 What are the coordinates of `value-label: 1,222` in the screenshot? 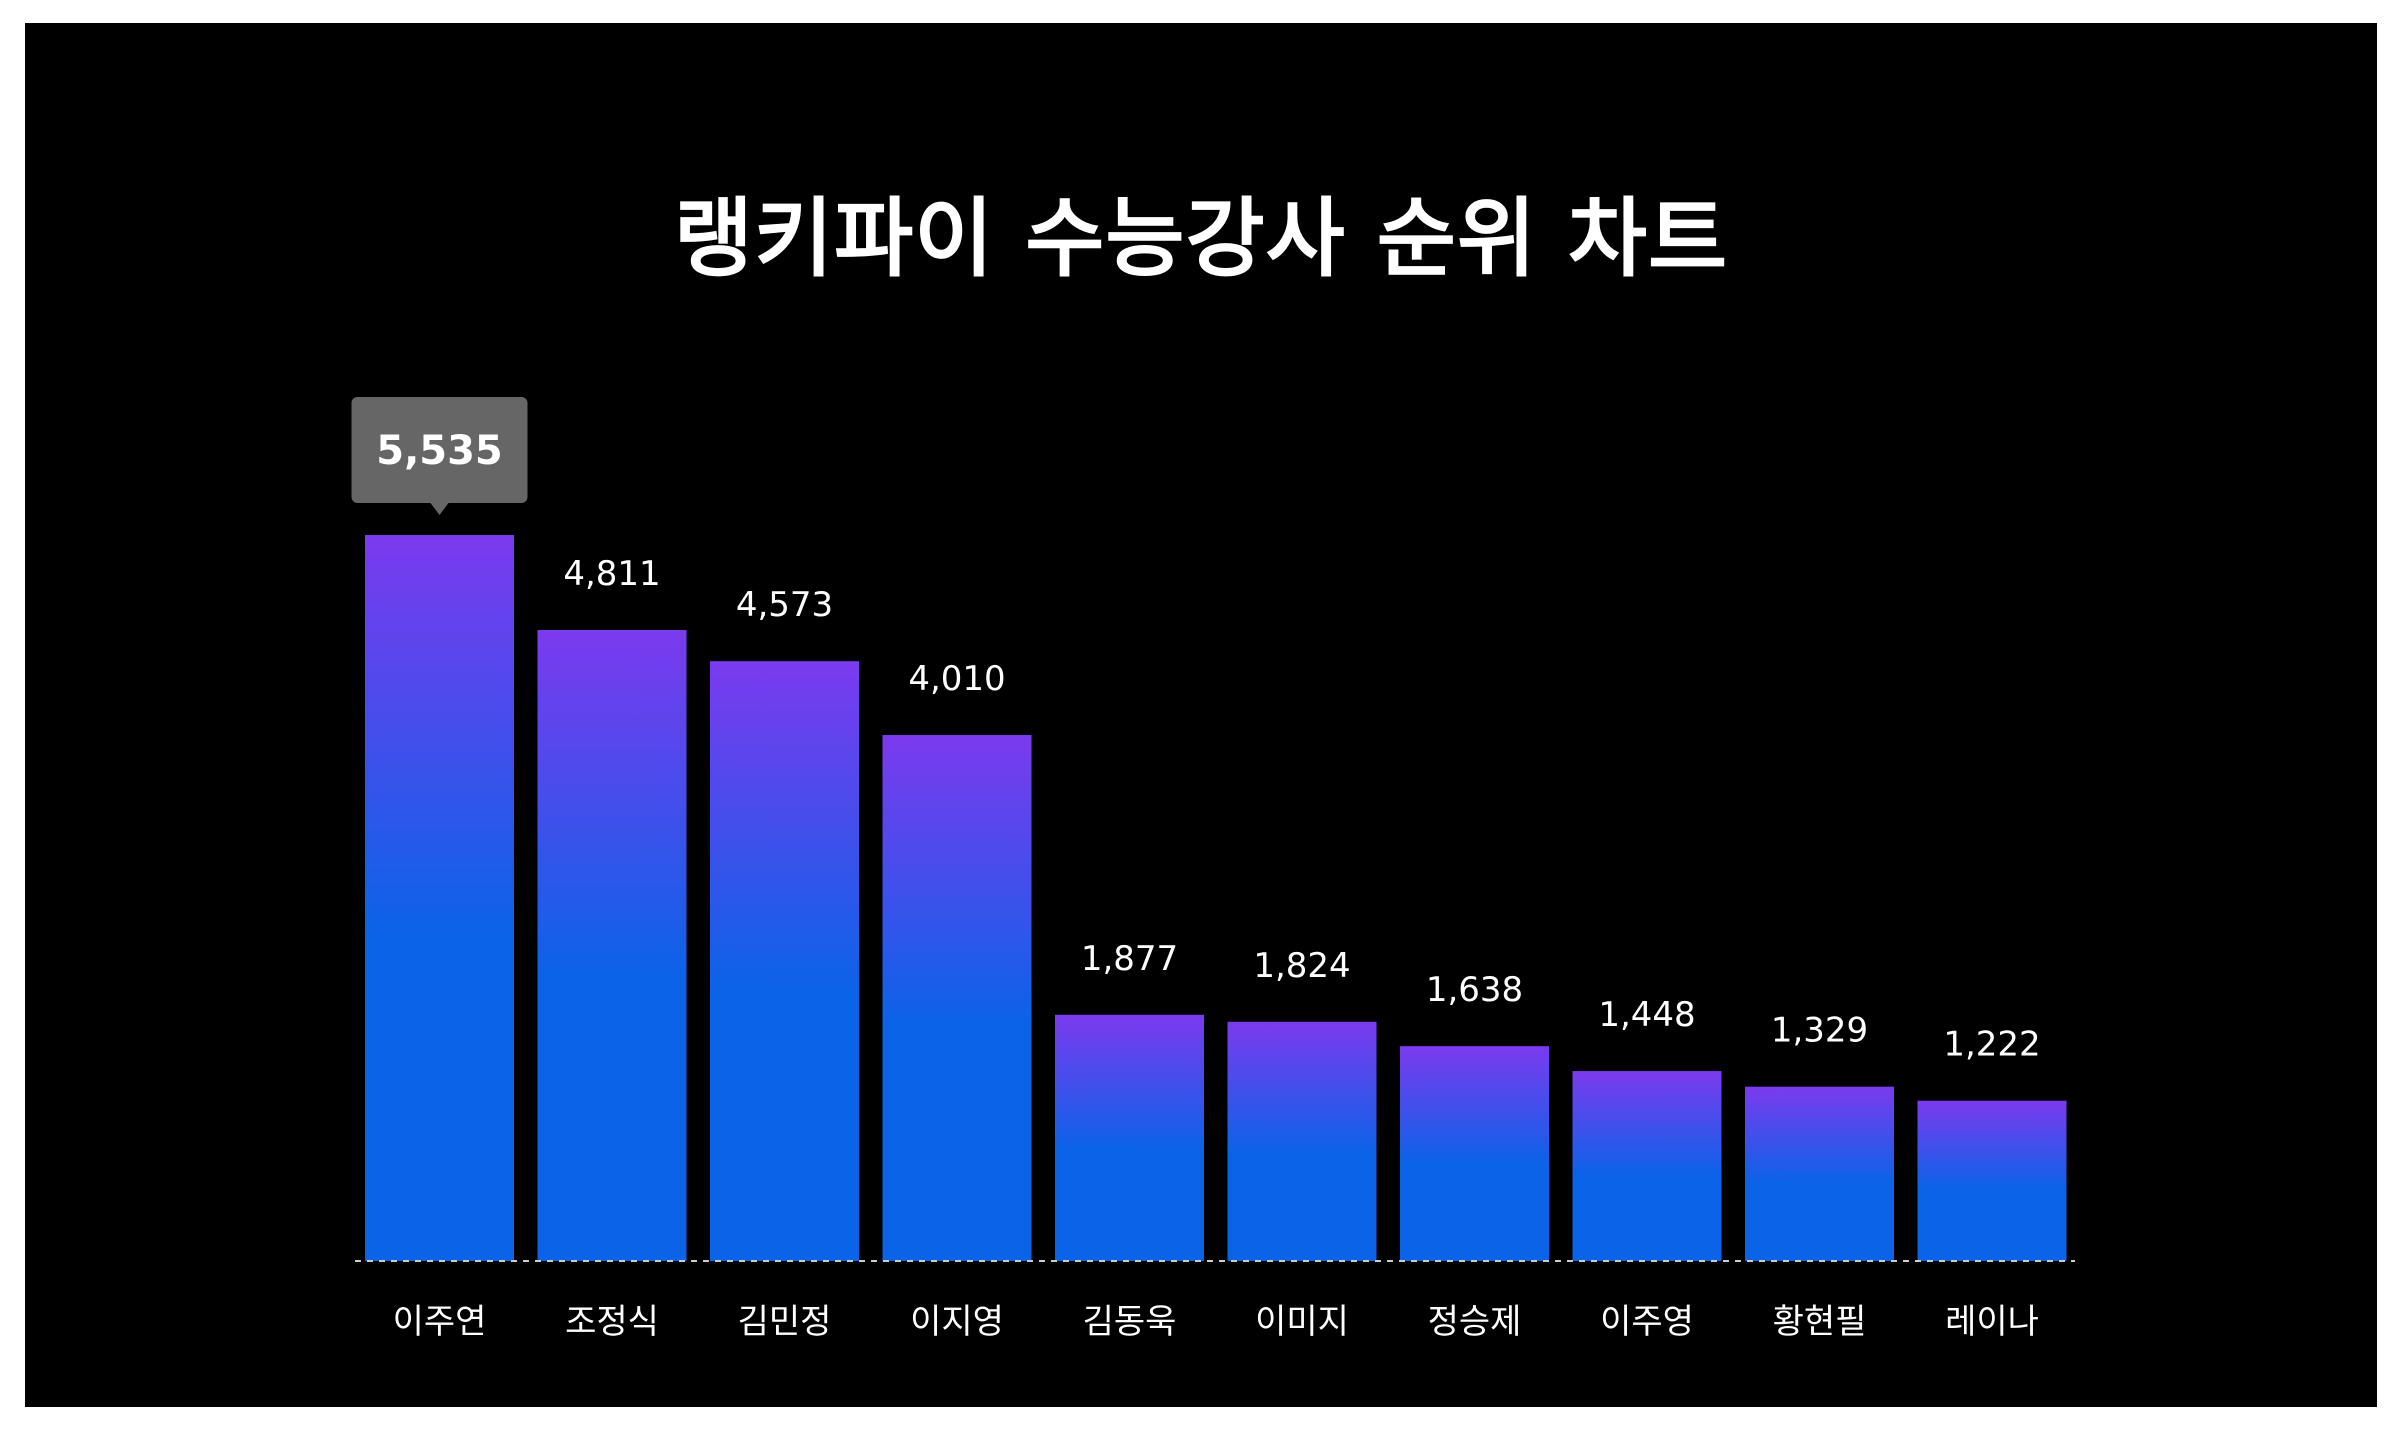 It's located at (1991, 1045).